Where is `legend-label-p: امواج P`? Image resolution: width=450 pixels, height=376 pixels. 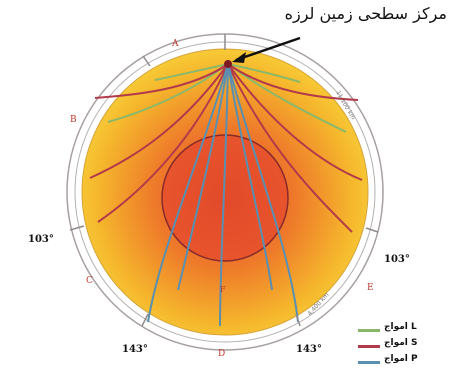 legend-label-p: امواج P is located at coordinates (401, 359).